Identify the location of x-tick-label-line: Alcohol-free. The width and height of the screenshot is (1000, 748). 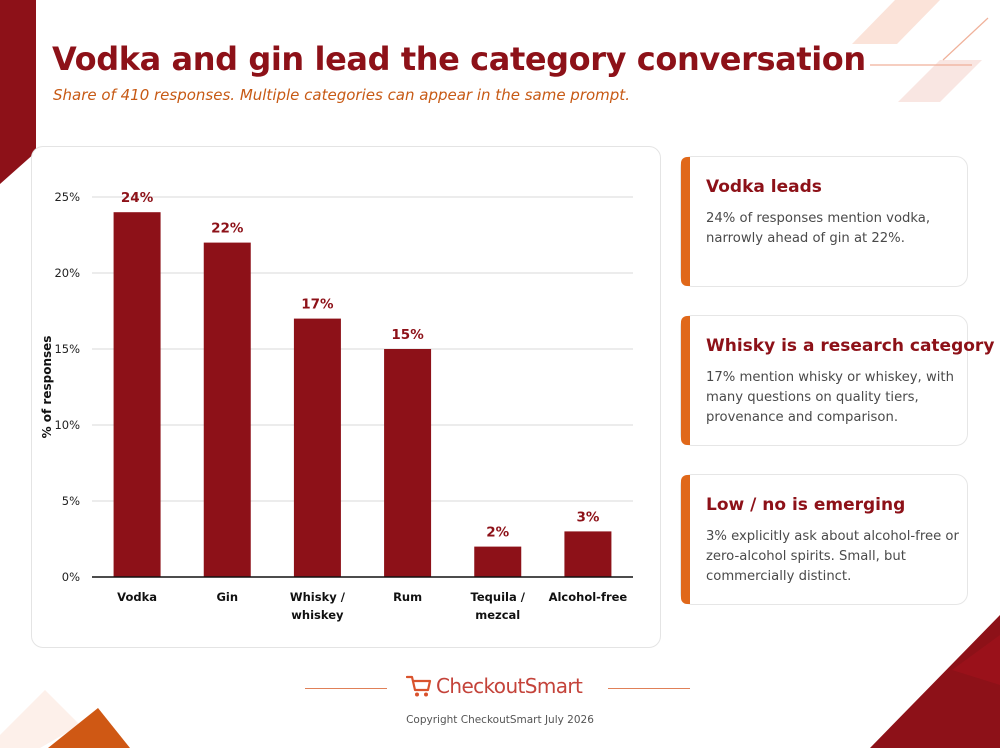
(588, 597).